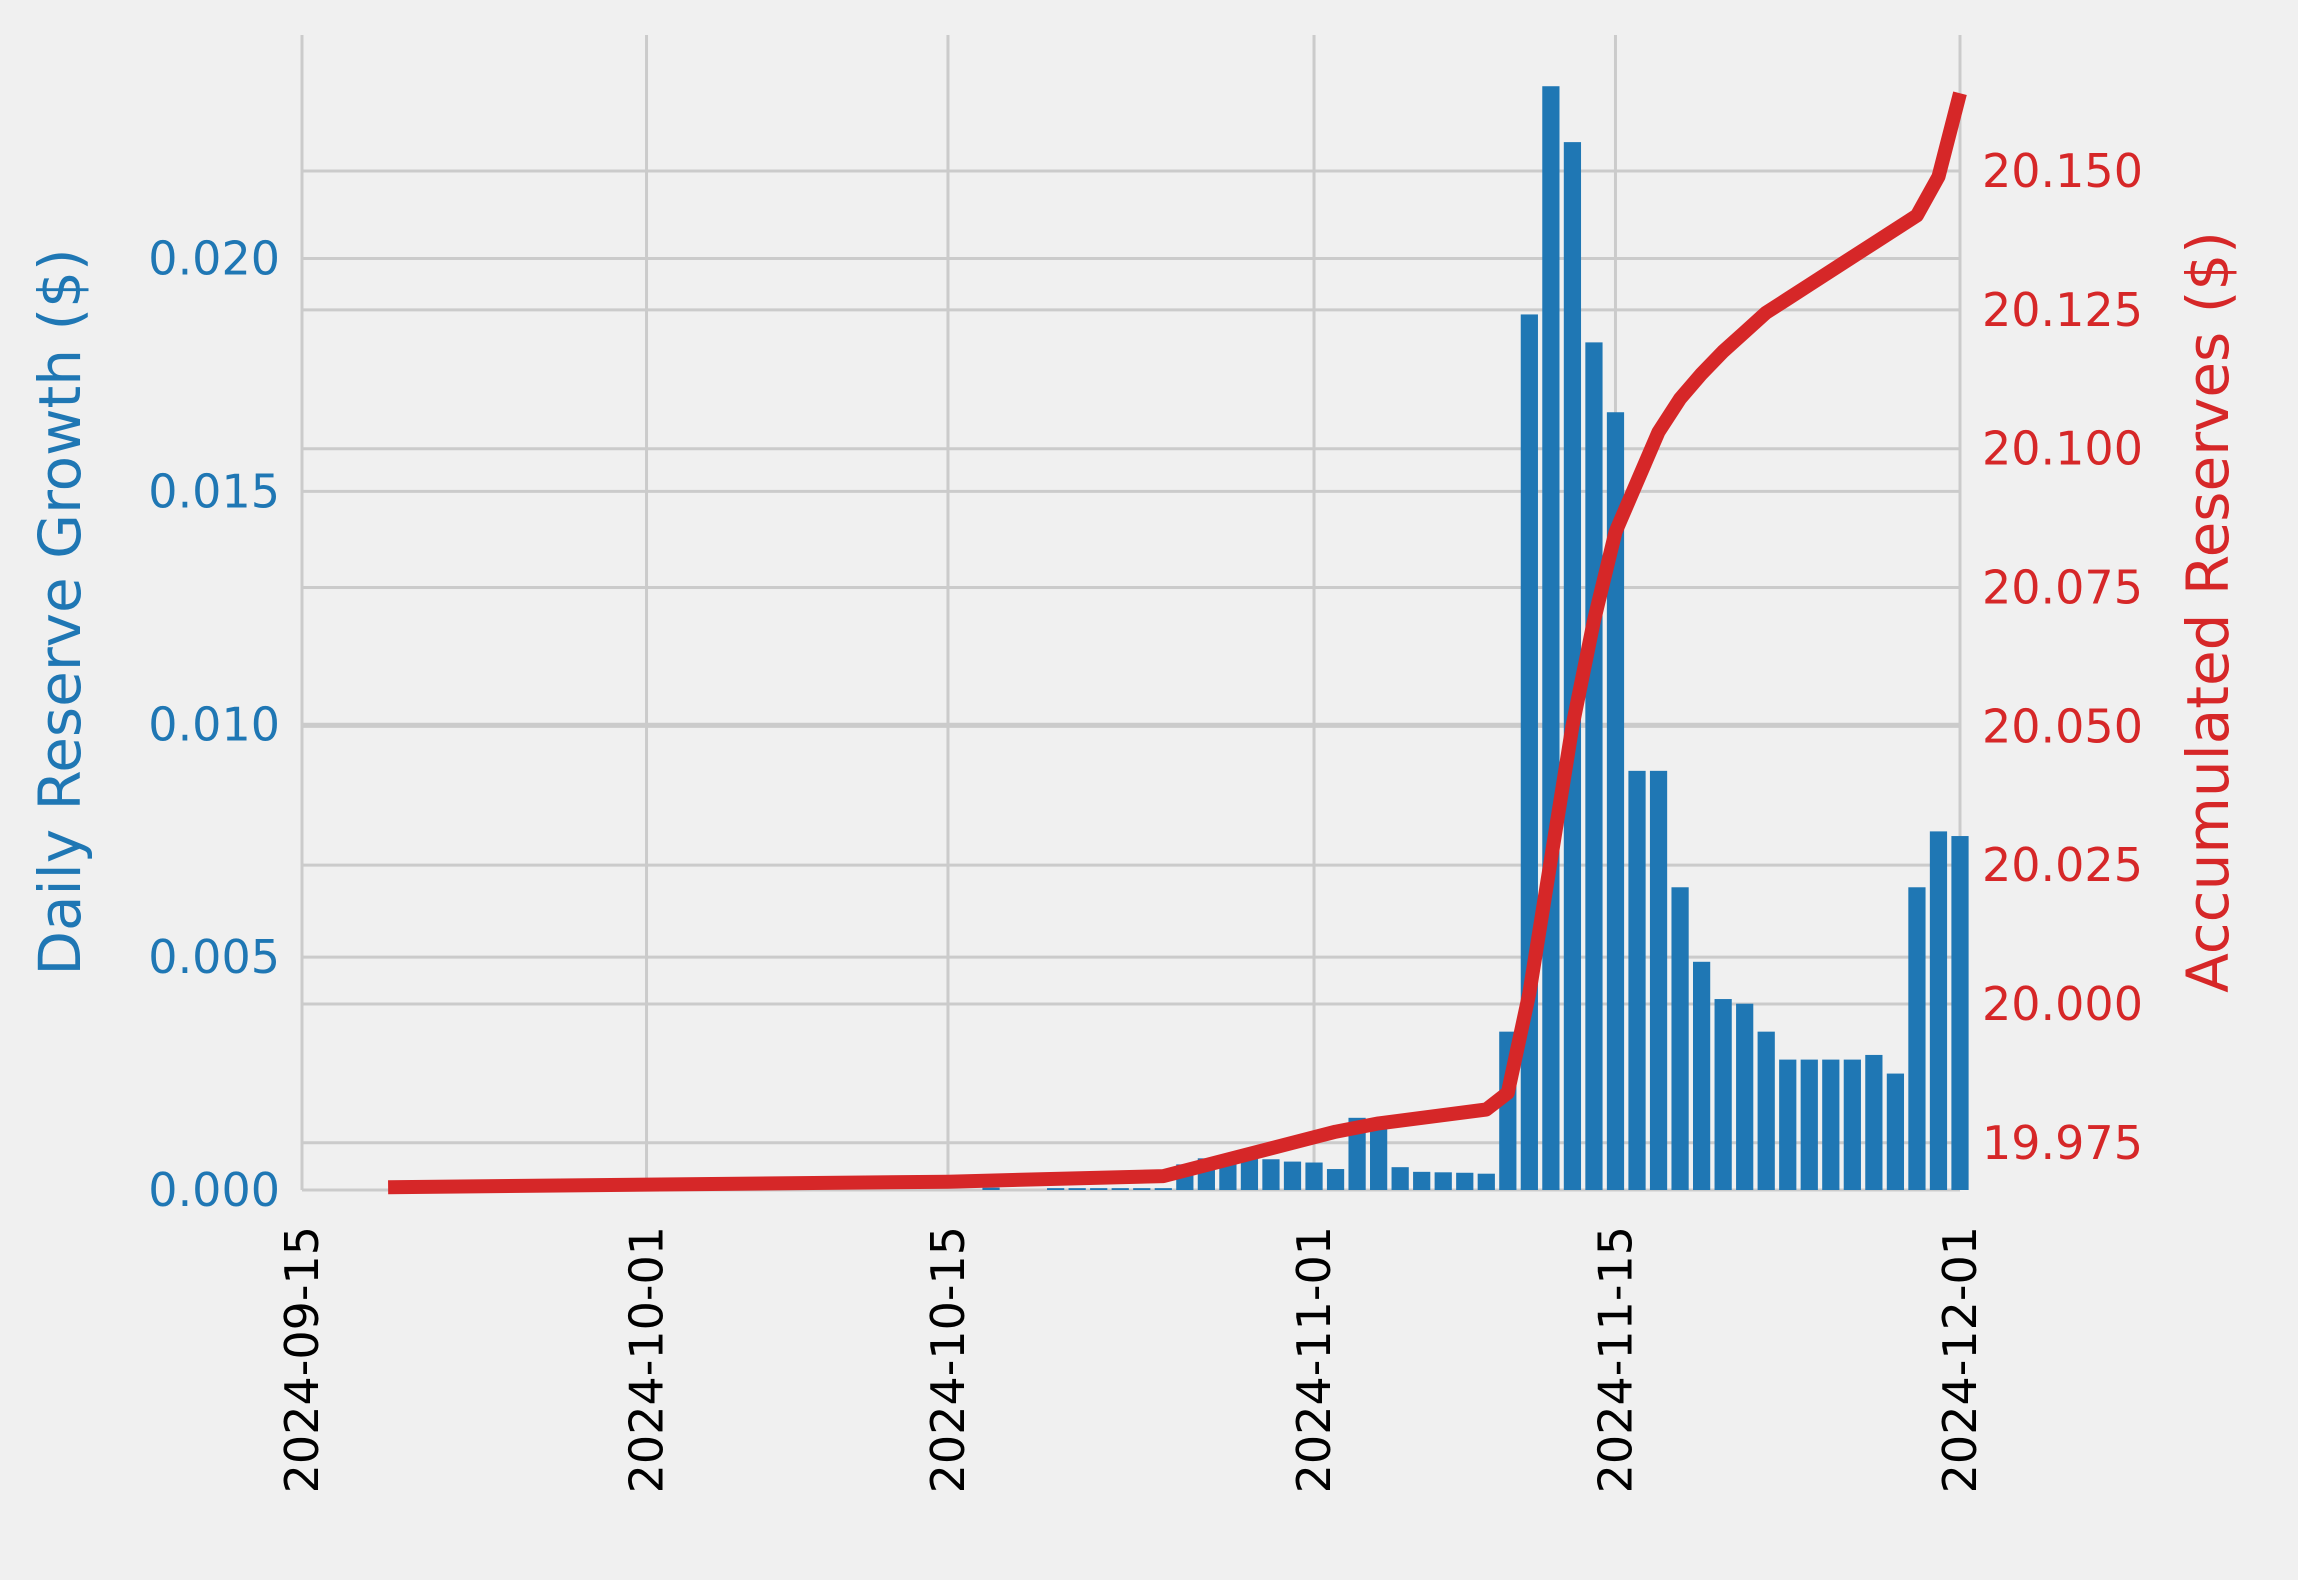 This screenshot has width=2298, height=1580. What do you see at coordinates (2062, 449) in the screenshot?
I see `right-y-tick-label: 20.100` at bounding box center [2062, 449].